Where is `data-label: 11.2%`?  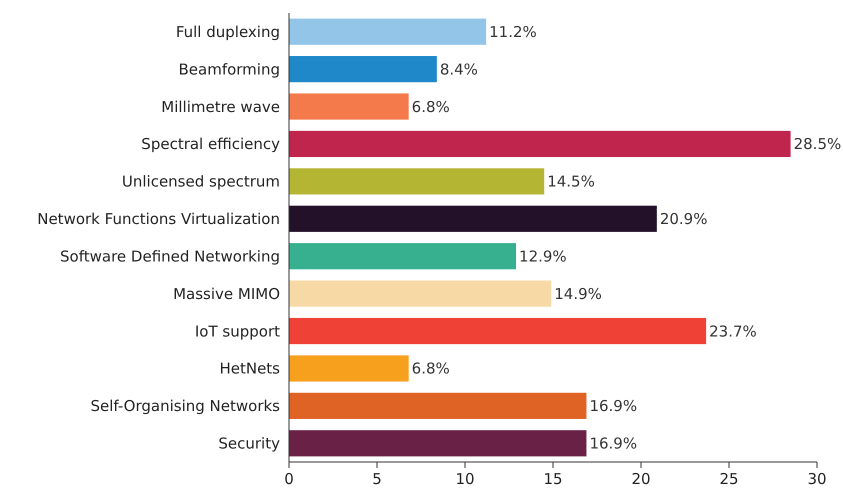
data-label: 11.2% is located at coordinates (513, 31).